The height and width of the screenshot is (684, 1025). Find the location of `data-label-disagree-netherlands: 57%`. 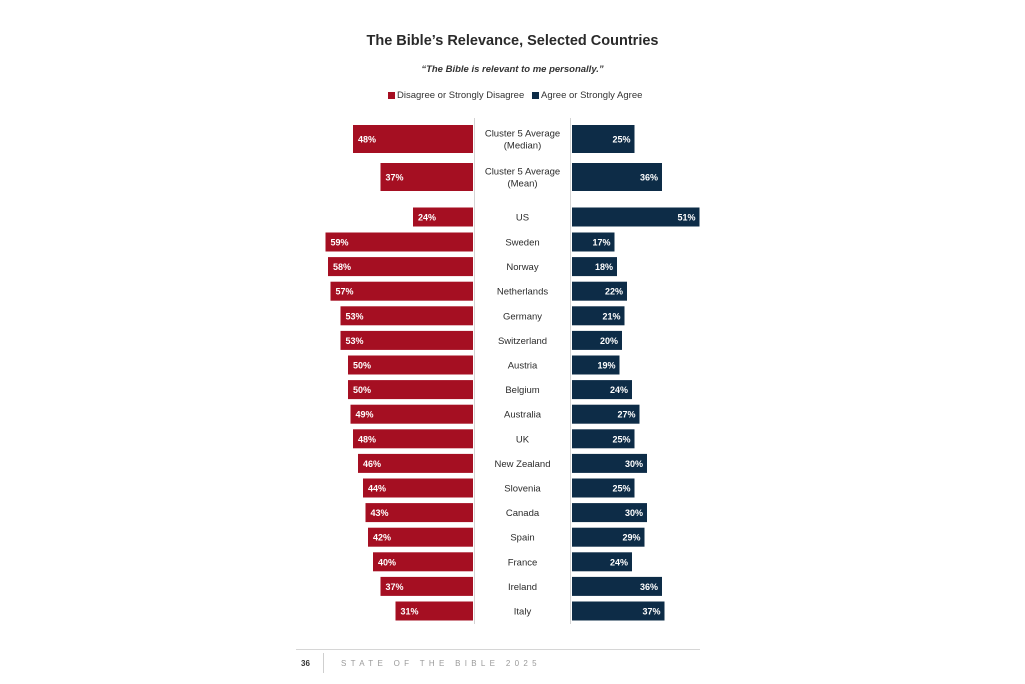

data-label-disagree-netherlands: 57% is located at coordinates (345, 292).